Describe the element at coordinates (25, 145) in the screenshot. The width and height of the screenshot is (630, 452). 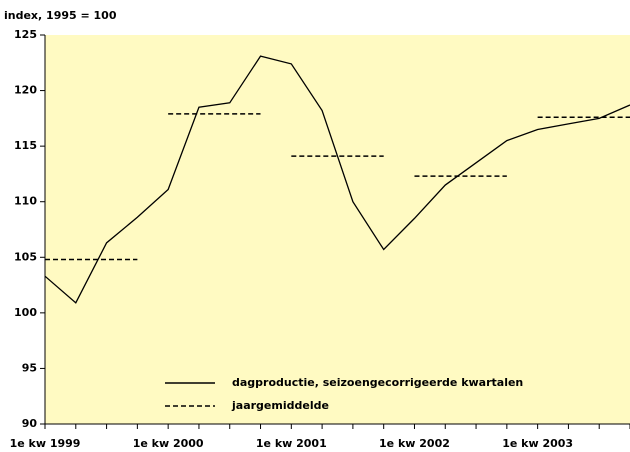
I see `y-tick-label: 115` at that location.